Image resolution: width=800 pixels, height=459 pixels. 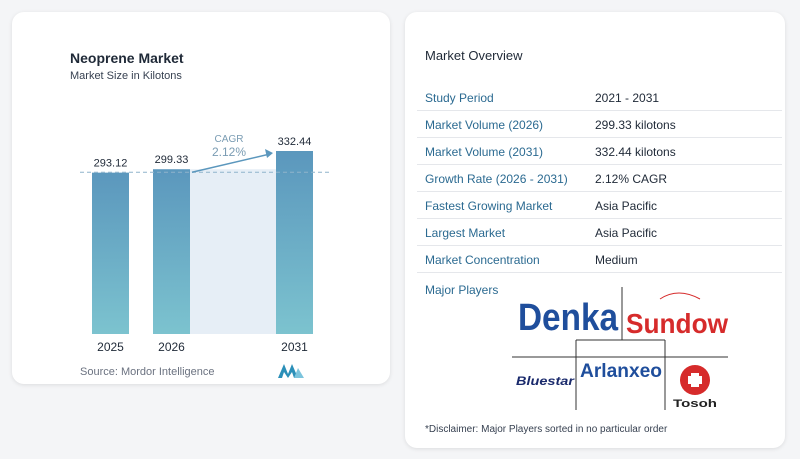 I want to click on bar-value-label: 299.33, so click(x=172, y=160).